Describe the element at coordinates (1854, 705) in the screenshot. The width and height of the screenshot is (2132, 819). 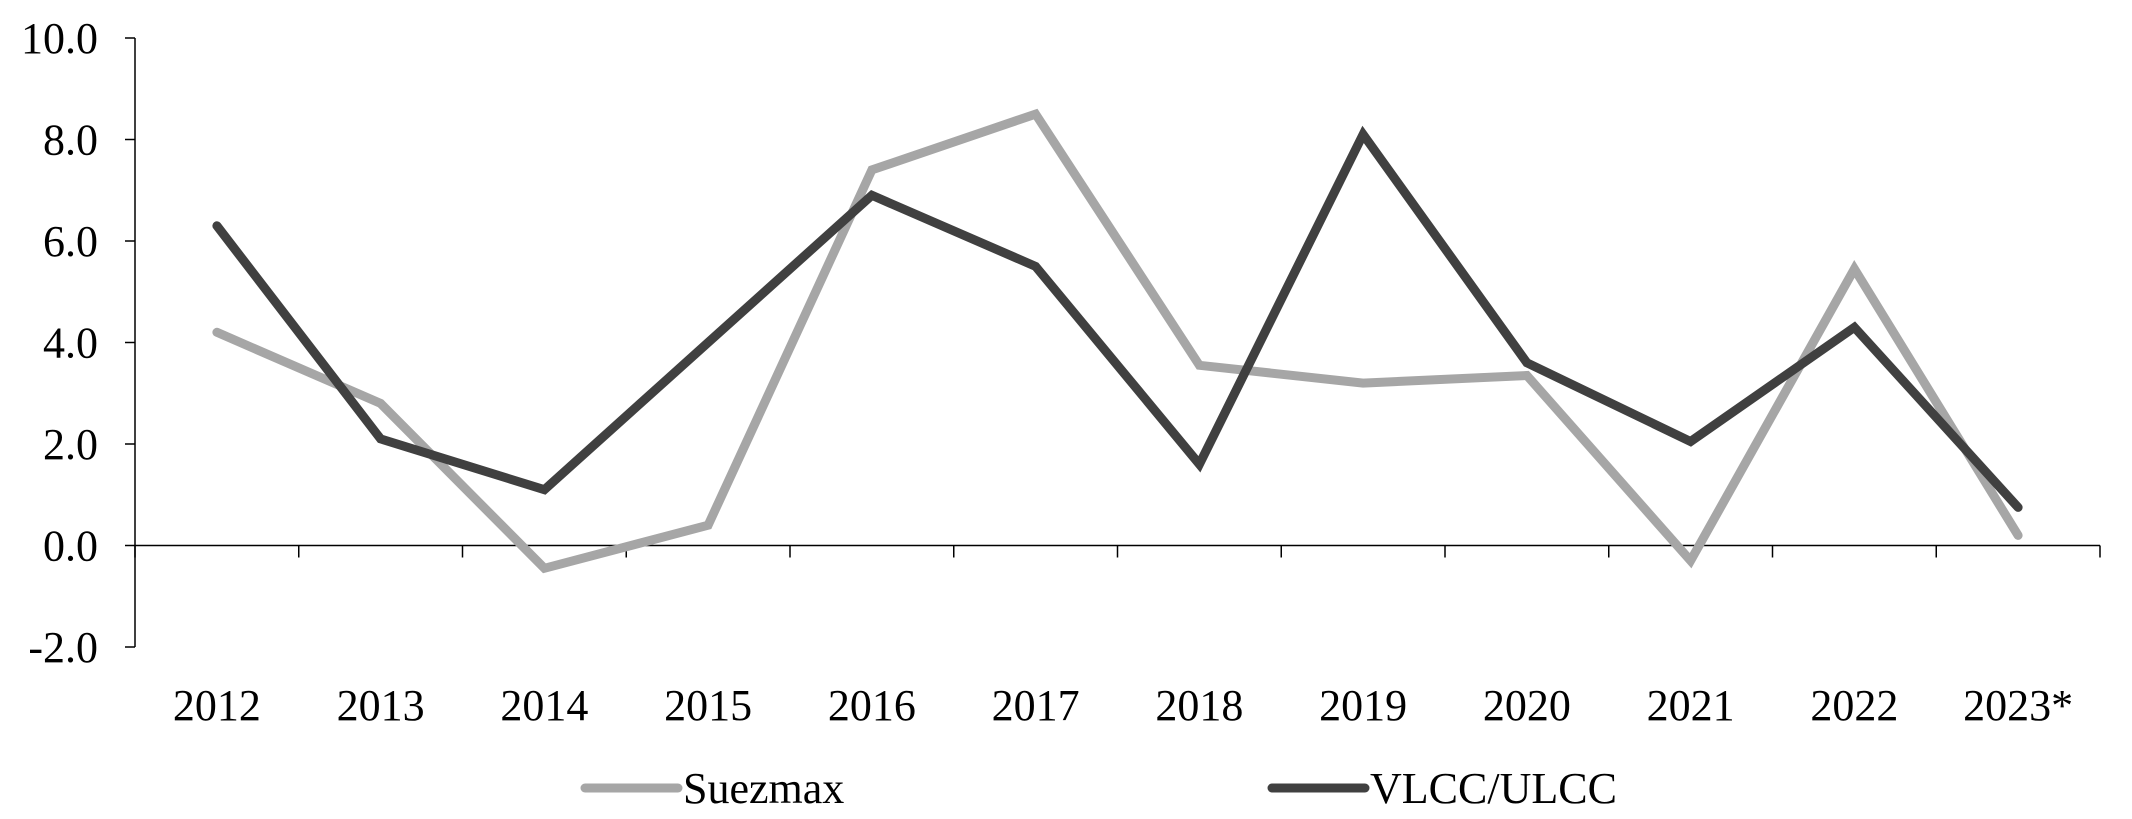
I see `x-tick-label: 2022` at that location.